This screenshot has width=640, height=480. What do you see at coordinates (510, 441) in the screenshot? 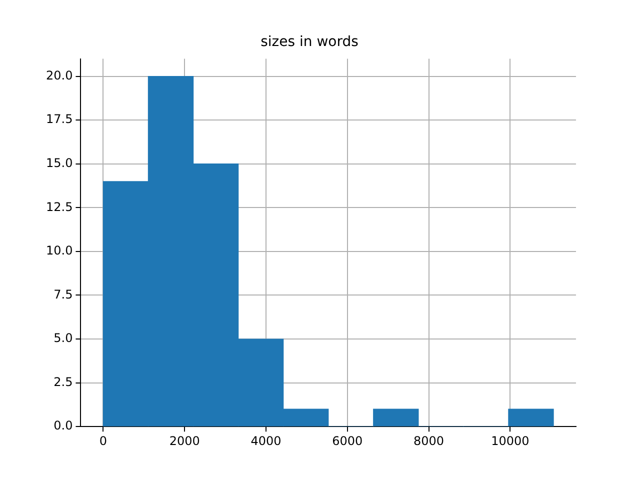
I see `x-tick-label: 10000` at bounding box center [510, 441].